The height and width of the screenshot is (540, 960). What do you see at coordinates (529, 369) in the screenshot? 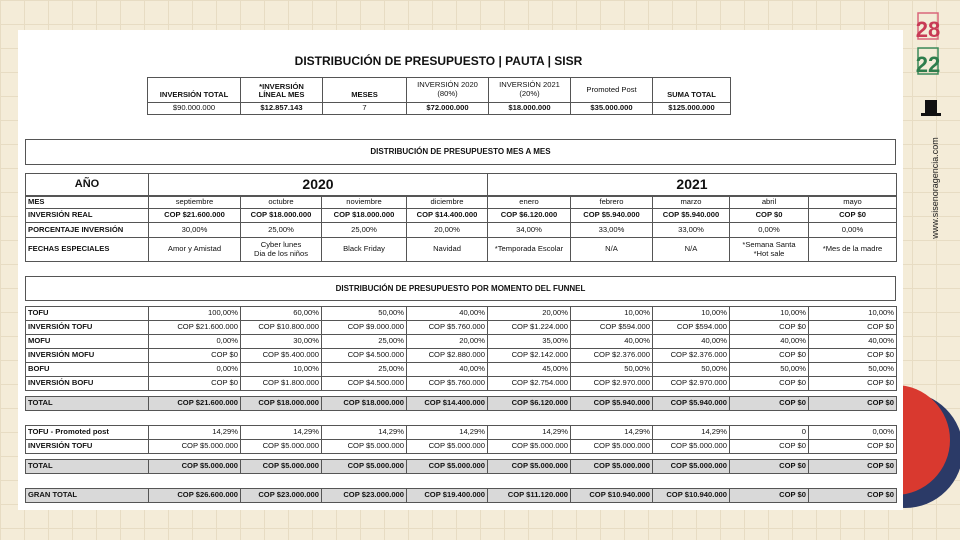
I see `cell: 45,00%` at bounding box center [529, 369].